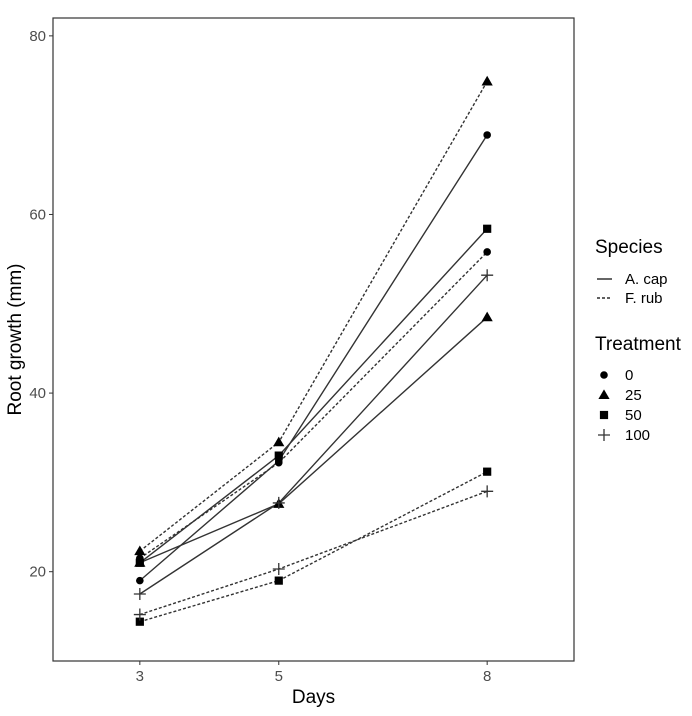  What do you see at coordinates (633, 395) in the screenshot?
I see `legend-item-25: 25` at bounding box center [633, 395].